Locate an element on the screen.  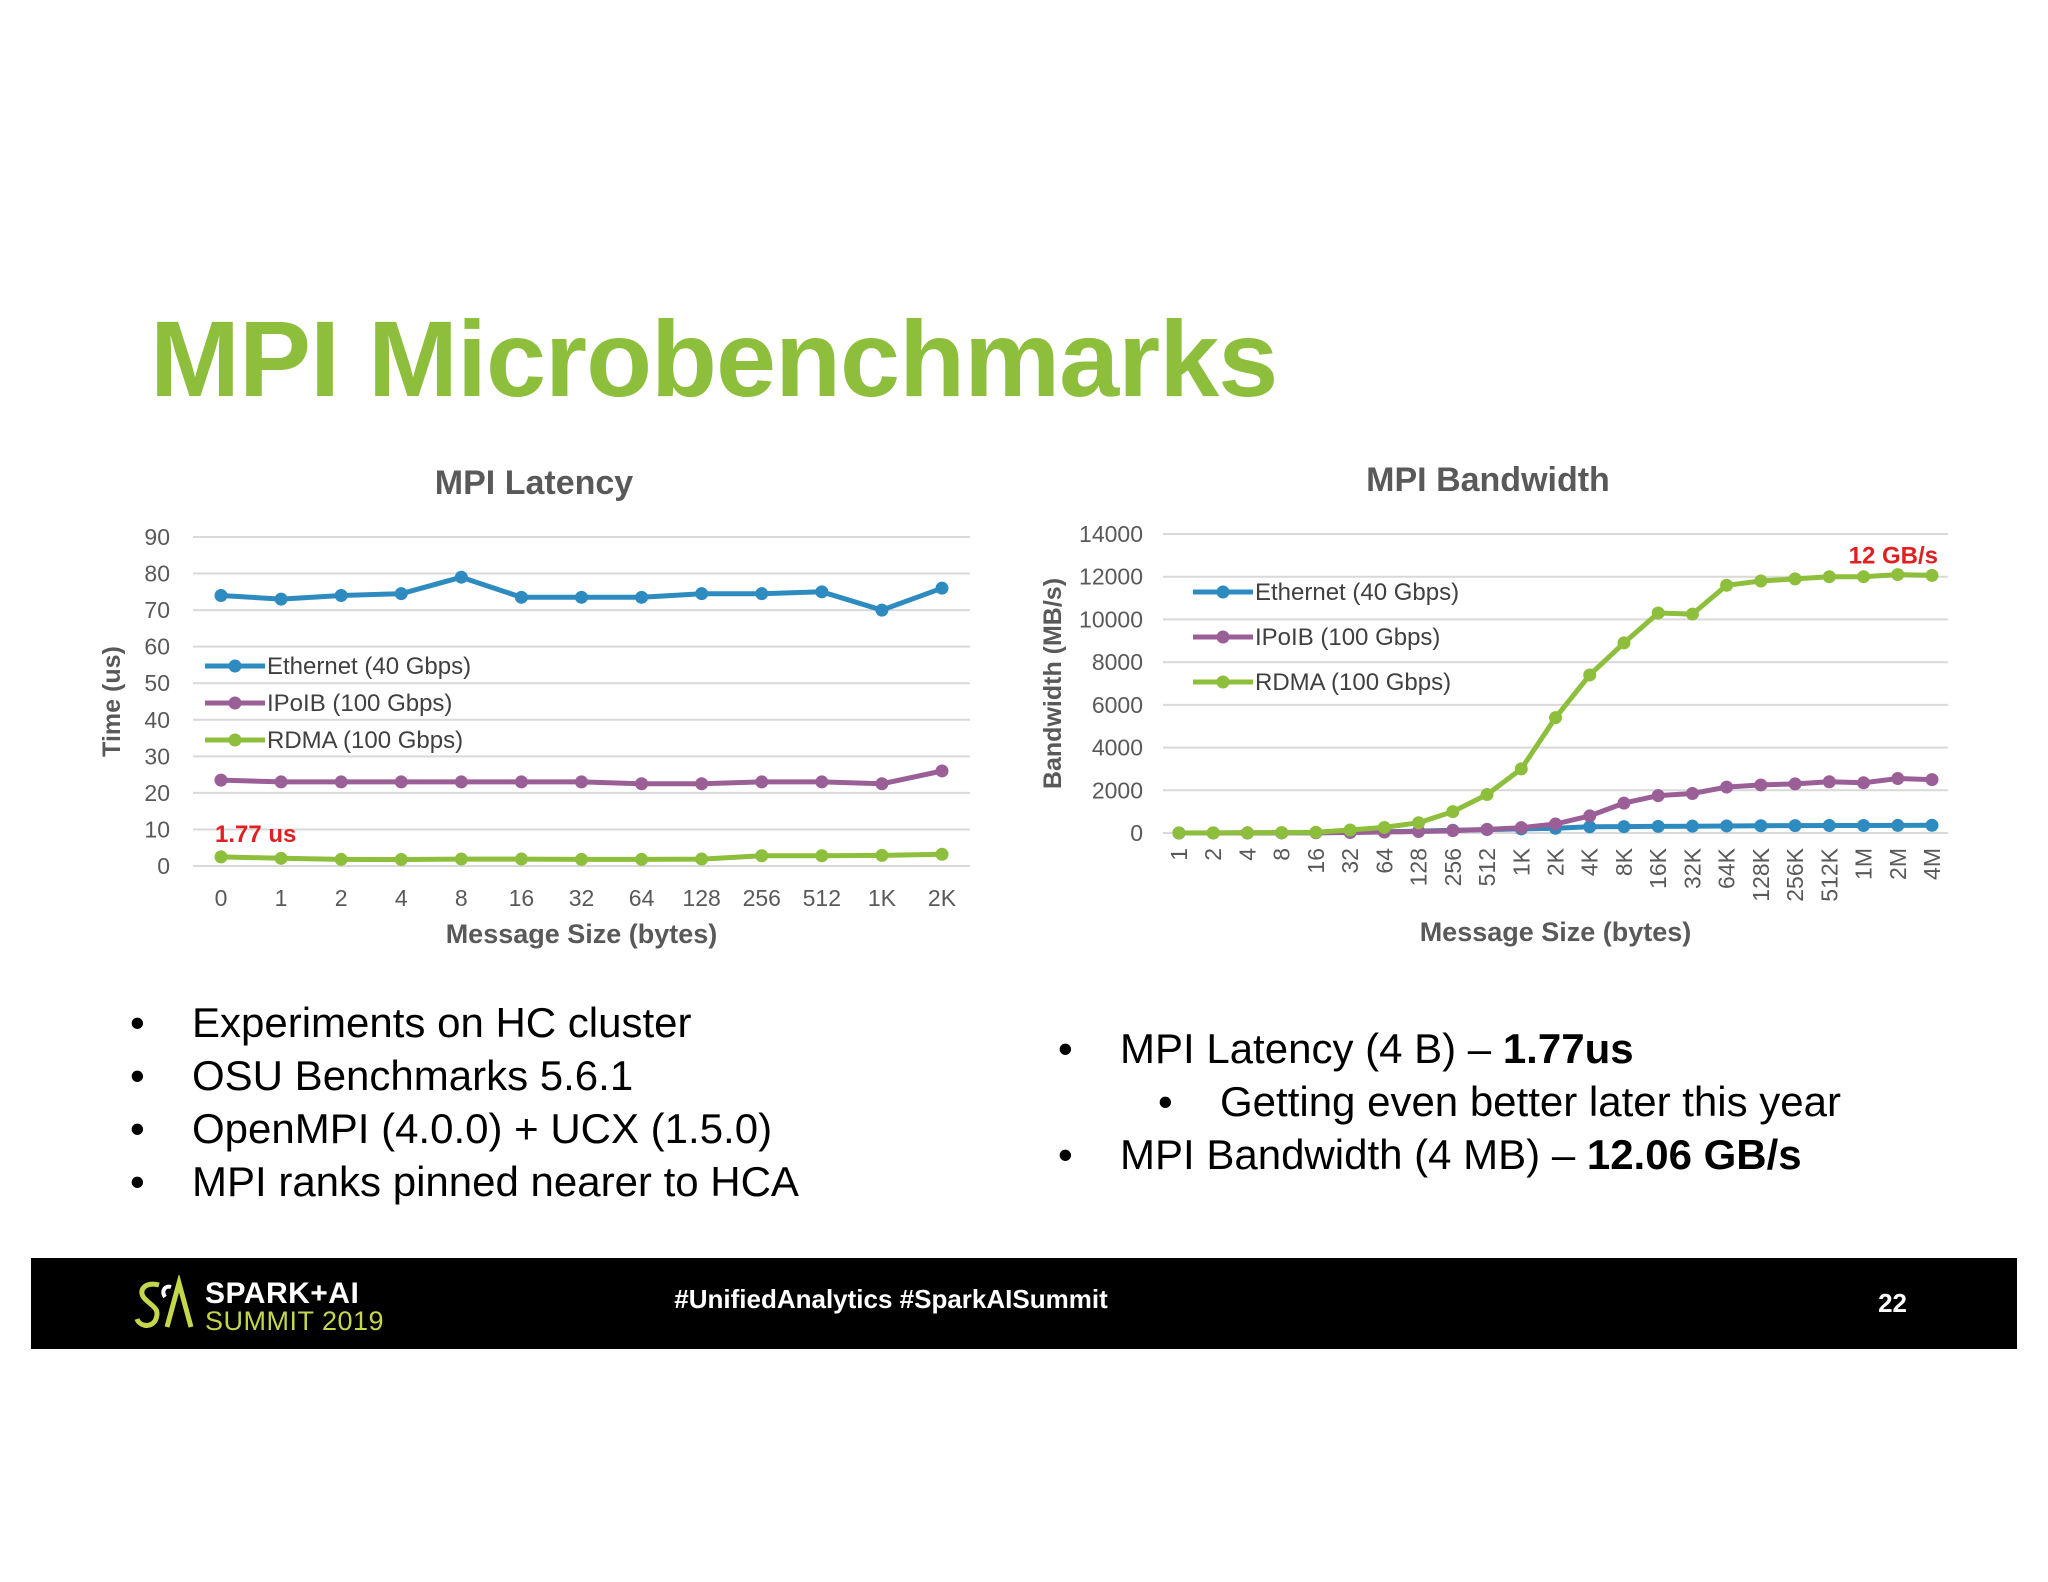
spark-logo-icon is located at coordinates (164, 1300).